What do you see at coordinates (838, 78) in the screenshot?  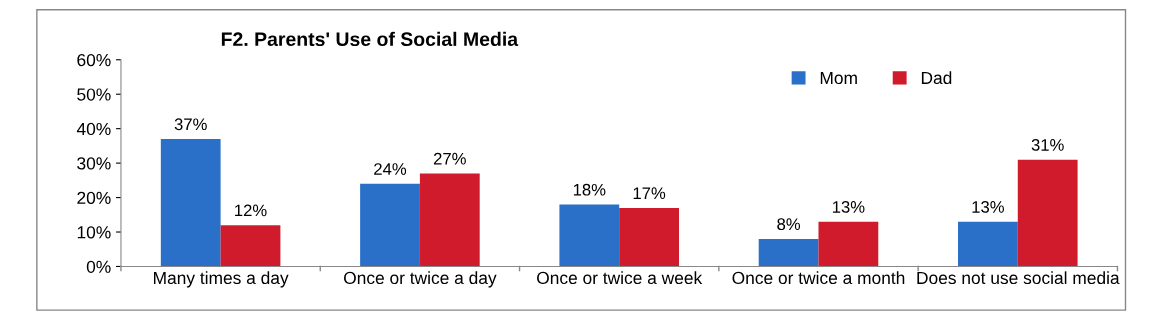 I see `legend-label: Mom` at bounding box center [838, 78].